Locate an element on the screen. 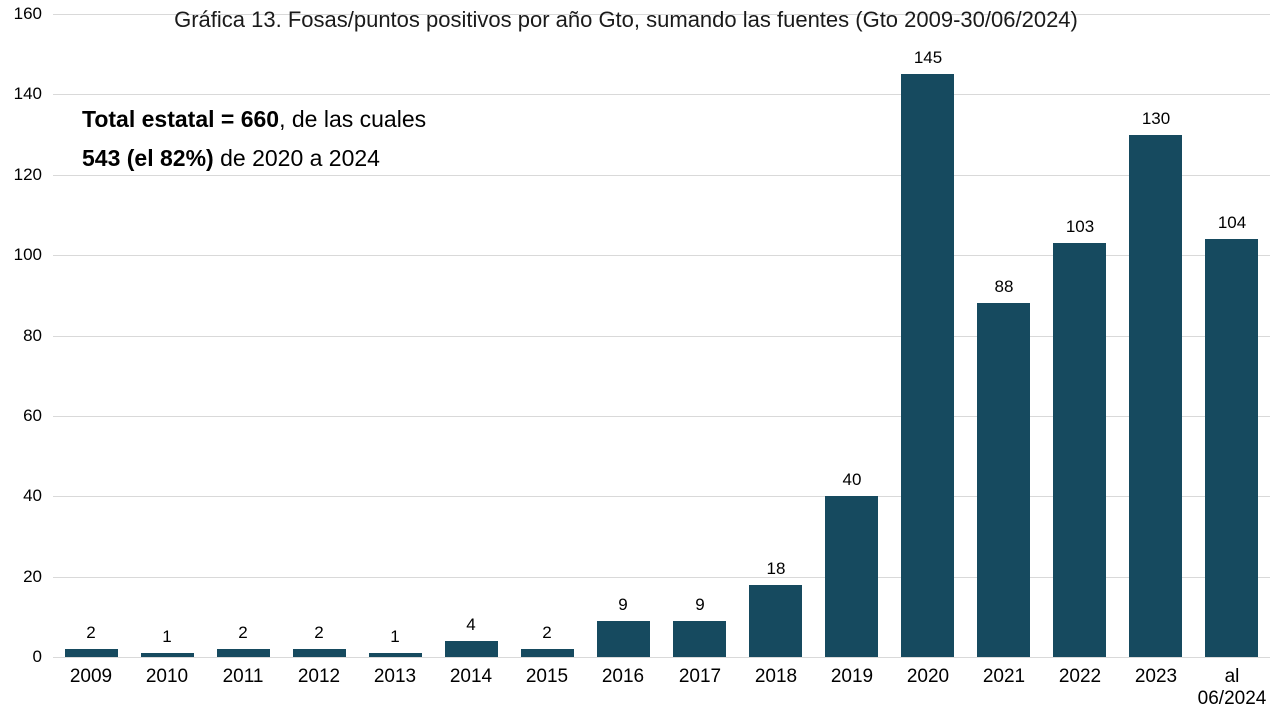 Image resolution: width=1280 pixels, height=720 pixels. x-axis-tick-label: 2010 is located at coordinates (167, 677).